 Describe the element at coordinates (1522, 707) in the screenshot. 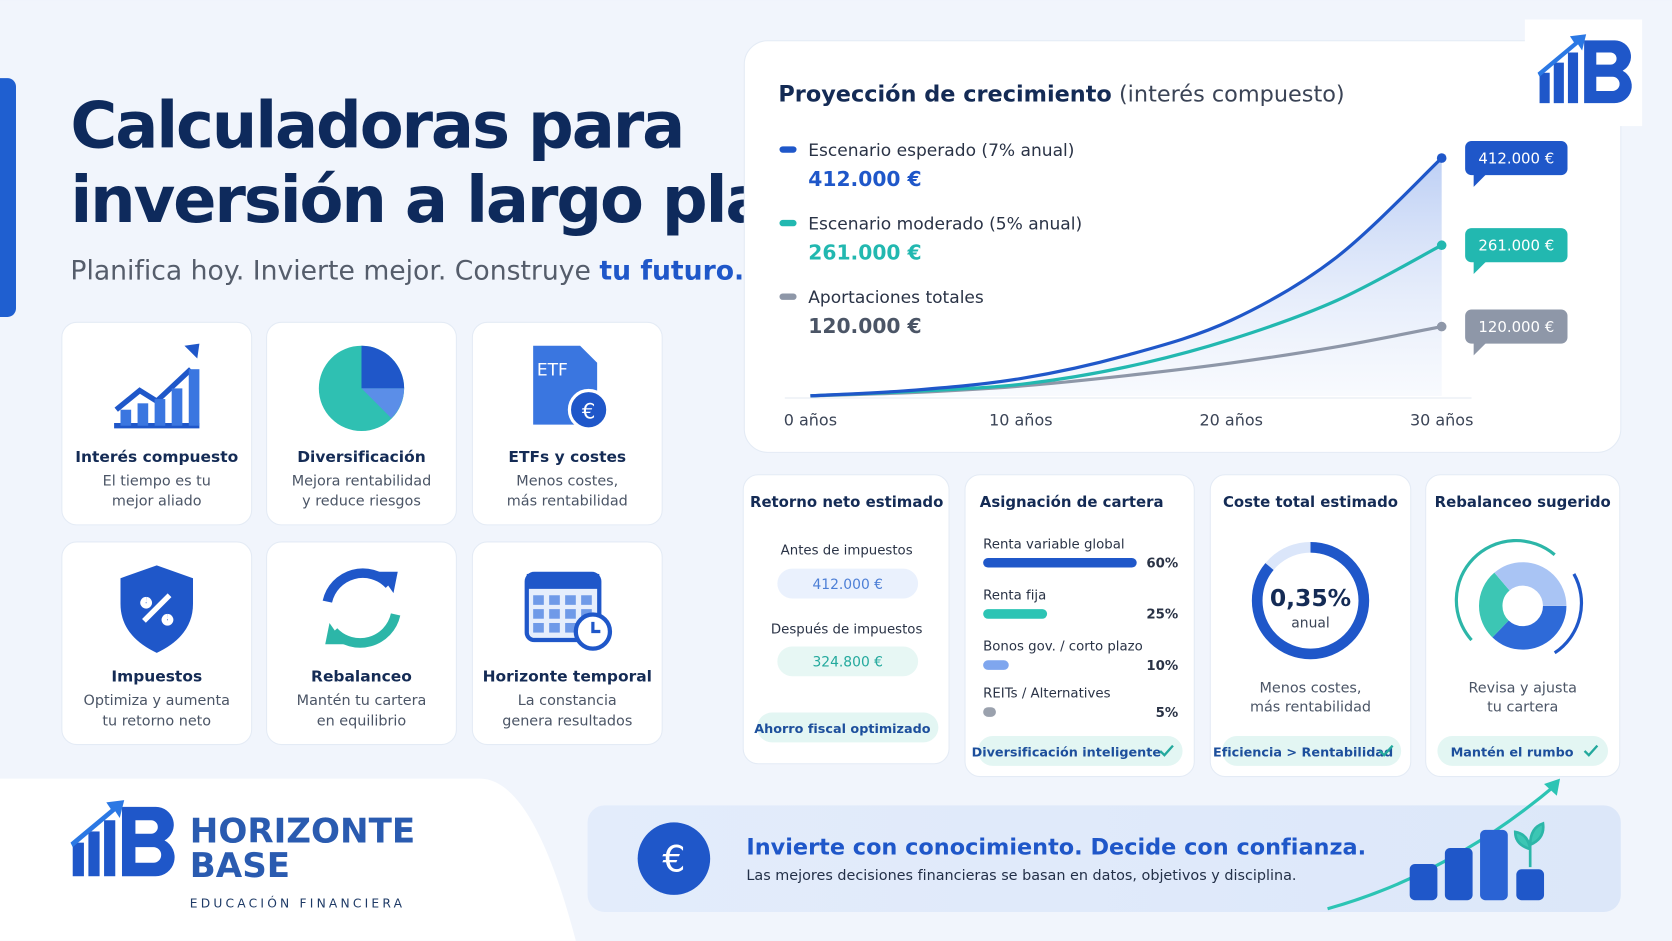

I see `panel-text: tu cartera` at that location.